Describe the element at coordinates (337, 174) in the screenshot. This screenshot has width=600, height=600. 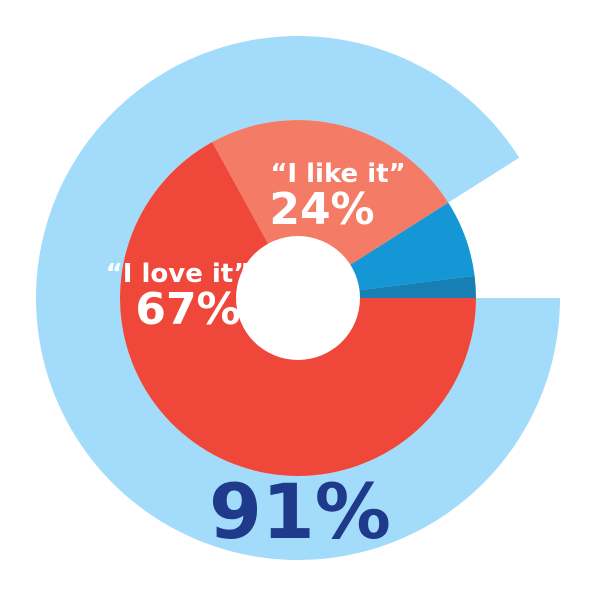
I see `slice-label-like-quote: “I like it”` at that location.